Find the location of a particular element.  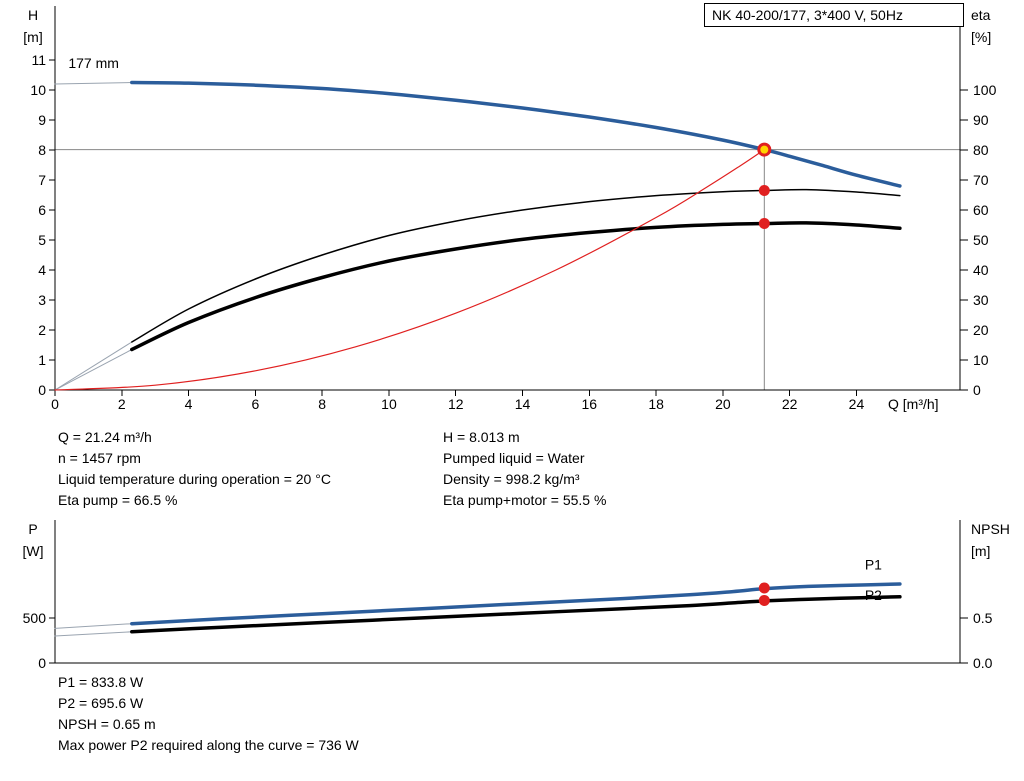

x-axis-tick-label: 0 is located at coordinates (55, 404).